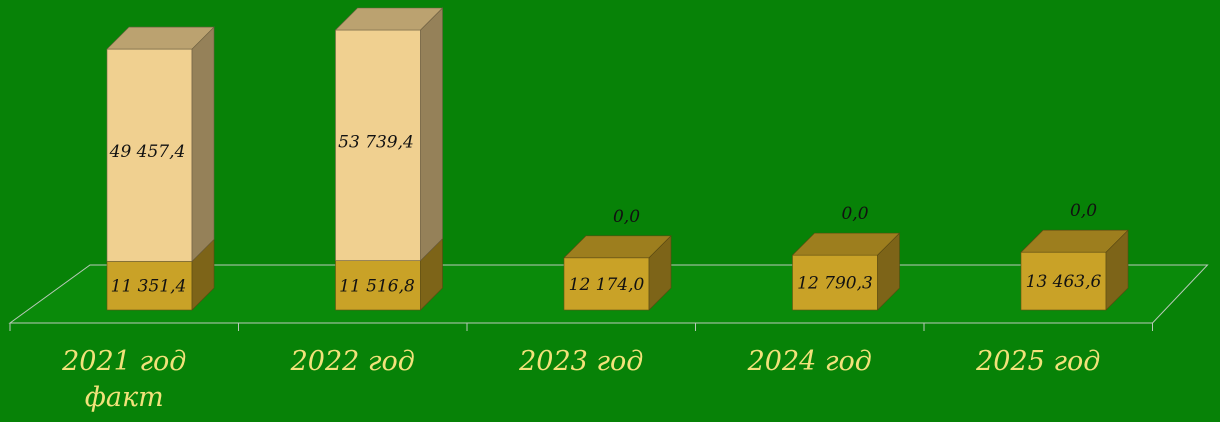 Image resolution: width=1220 pixels, height=422 pixels. I want to click on data-label-bottom-4: 13 463,6, so click(1064, 282).